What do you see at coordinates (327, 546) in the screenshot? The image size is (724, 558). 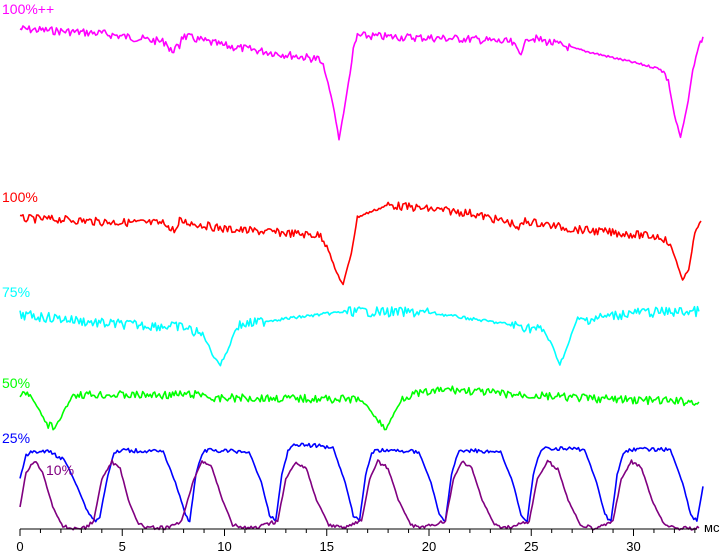 I see `x-tick-label: 15` at bounding box center [327, 546].